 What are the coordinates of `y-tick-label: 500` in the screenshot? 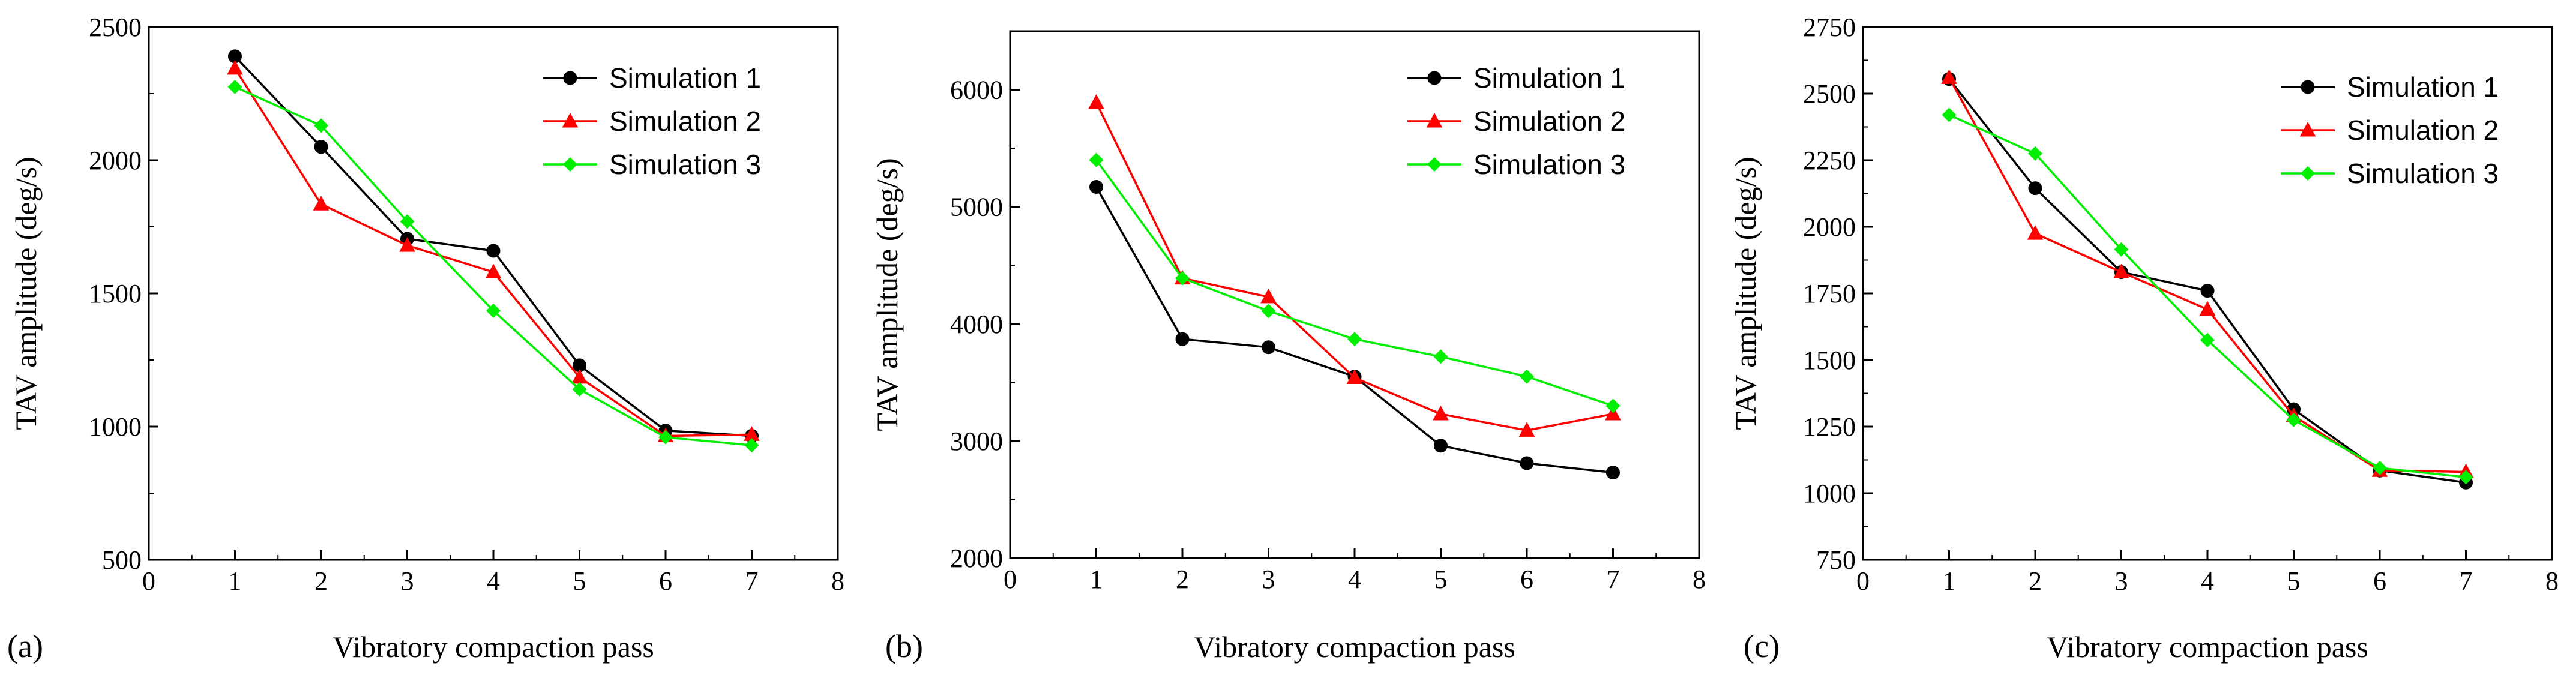 It's located at (122, 560).